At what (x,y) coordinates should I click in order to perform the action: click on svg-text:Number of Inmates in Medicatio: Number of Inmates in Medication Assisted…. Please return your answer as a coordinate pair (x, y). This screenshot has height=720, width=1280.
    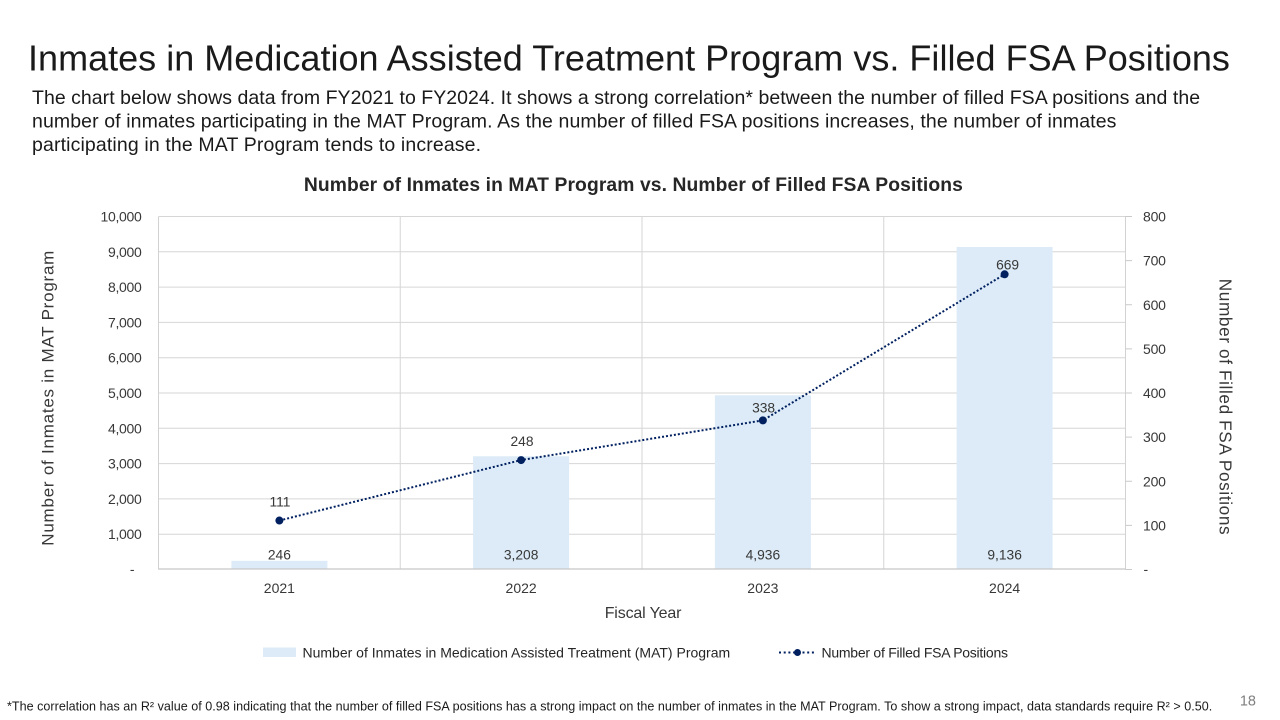
    Looking at the image, I should click on (517, 652).